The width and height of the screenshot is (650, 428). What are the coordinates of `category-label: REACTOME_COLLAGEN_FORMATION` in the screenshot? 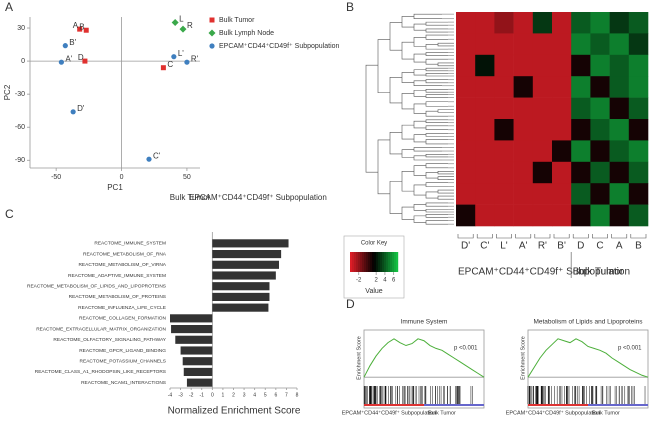 It's located at (123, 319).